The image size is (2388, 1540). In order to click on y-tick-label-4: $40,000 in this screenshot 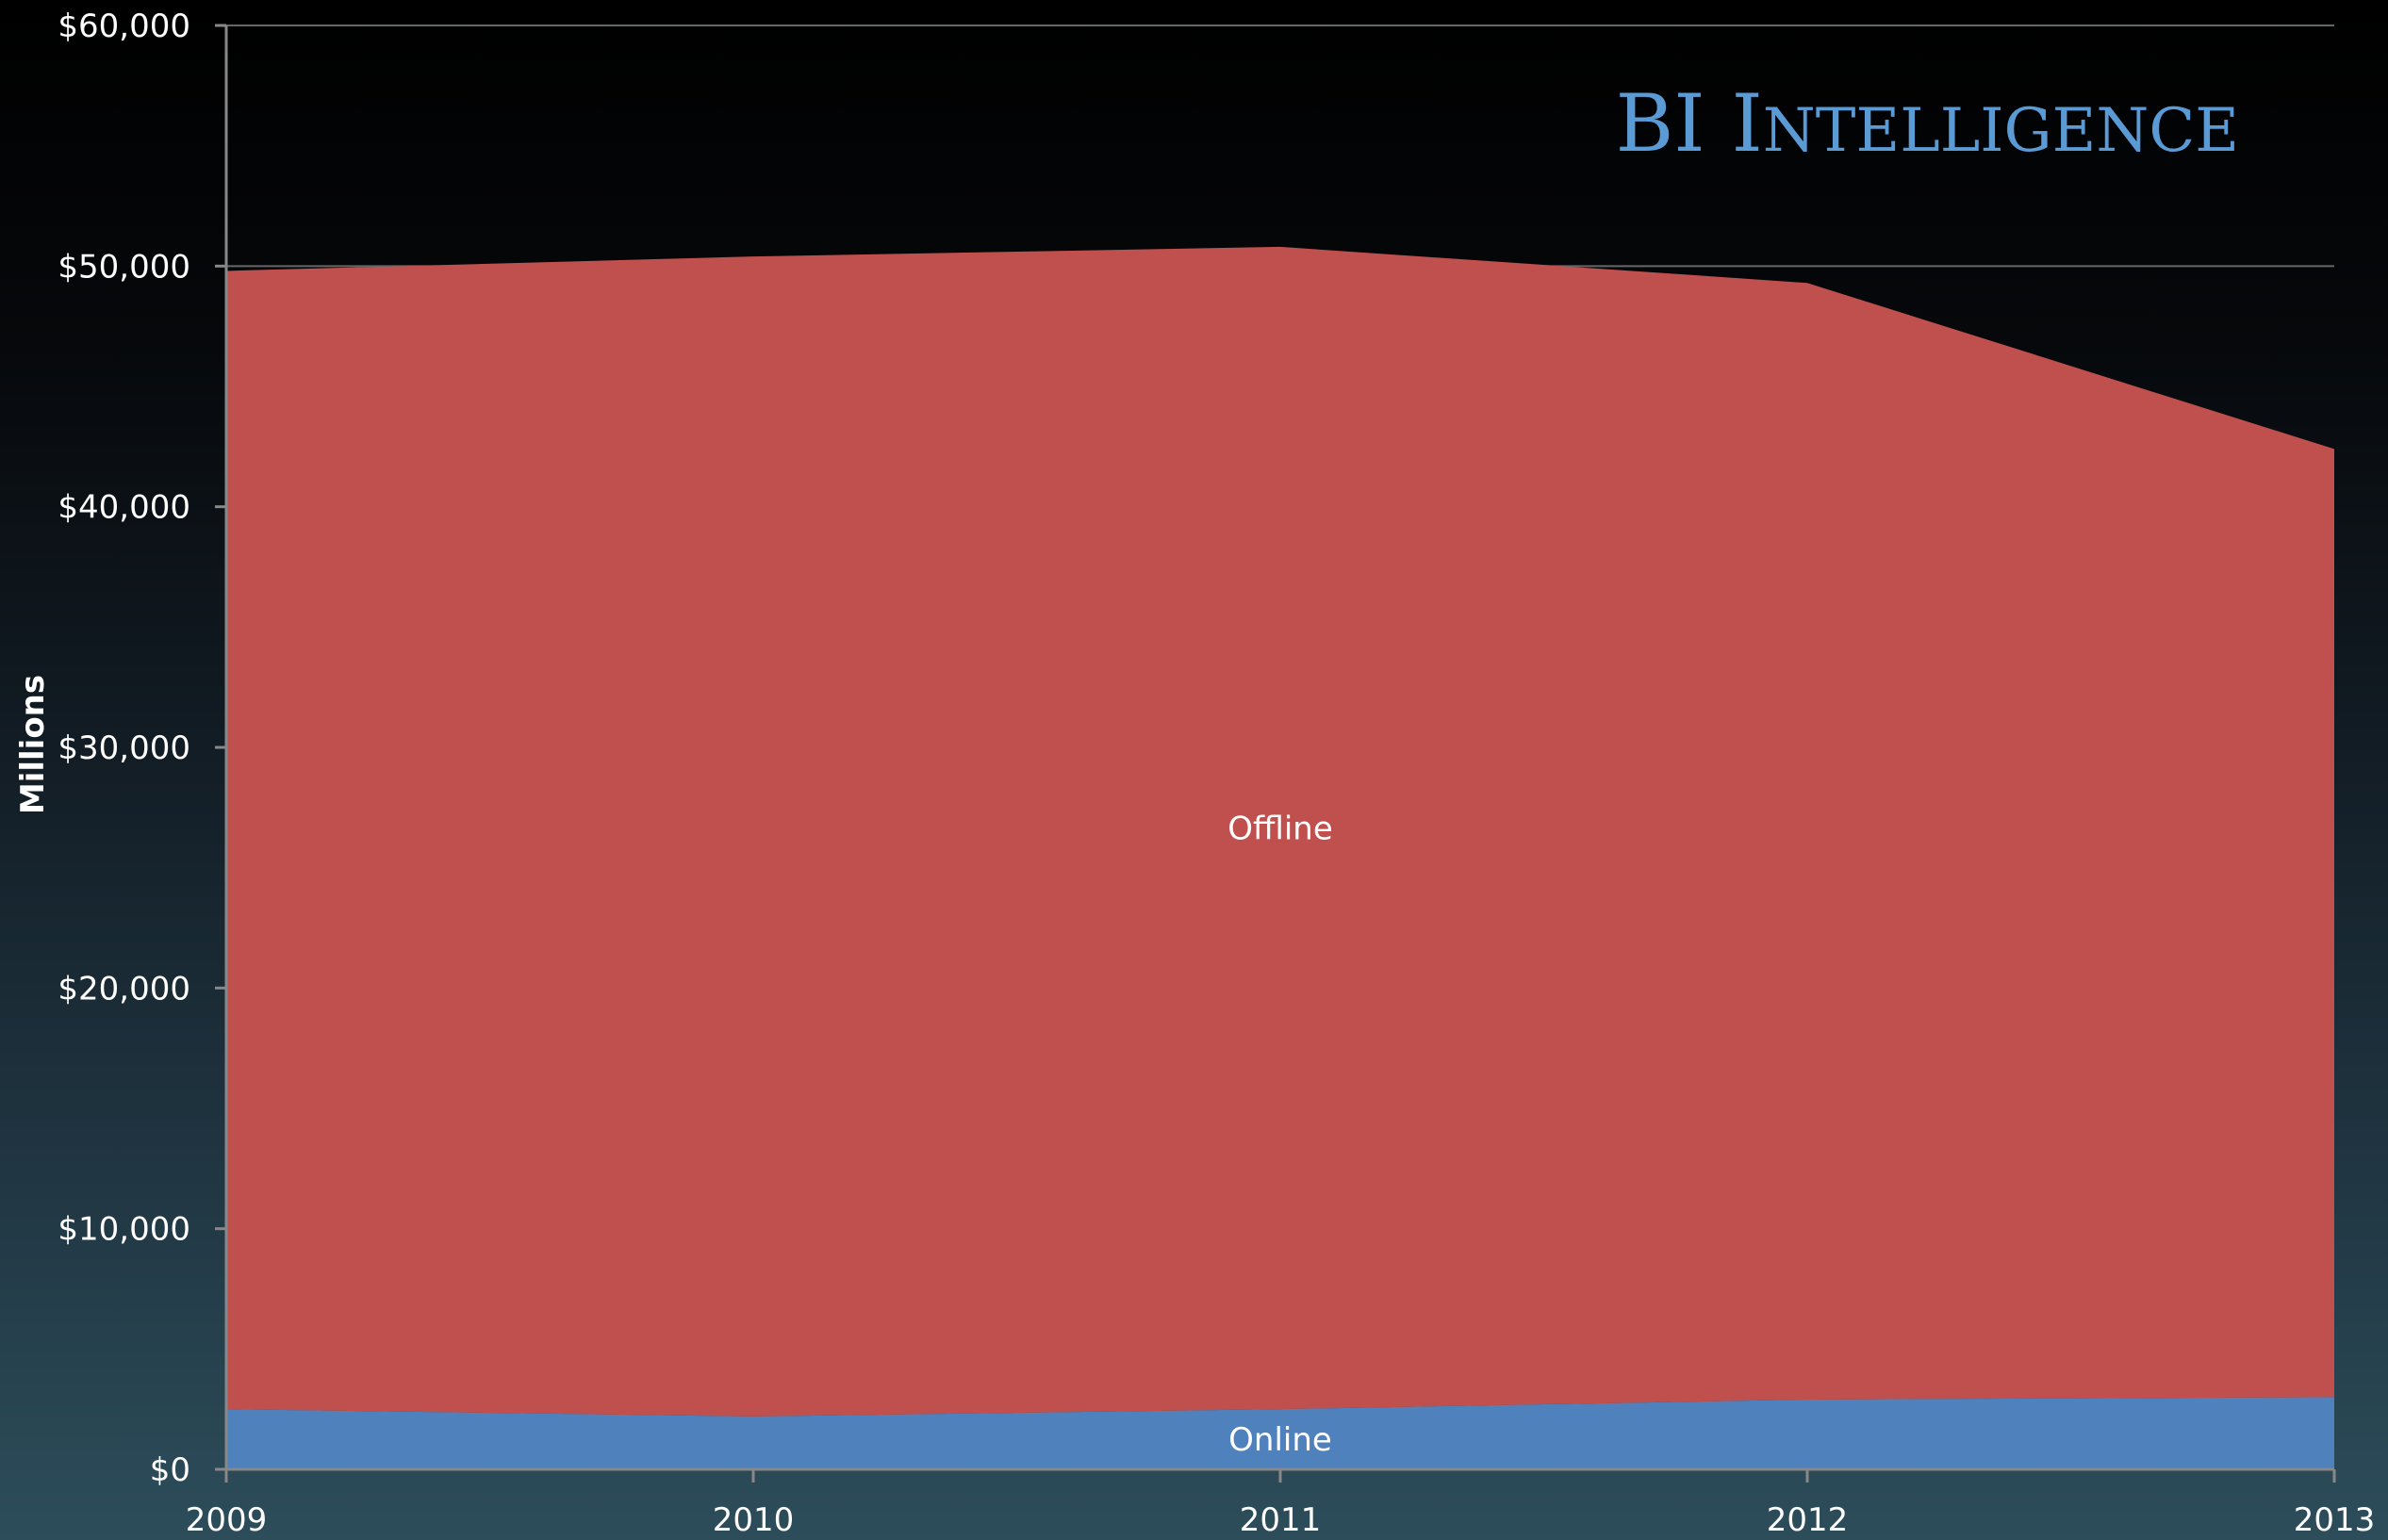, I will do `click(124, 508)`.